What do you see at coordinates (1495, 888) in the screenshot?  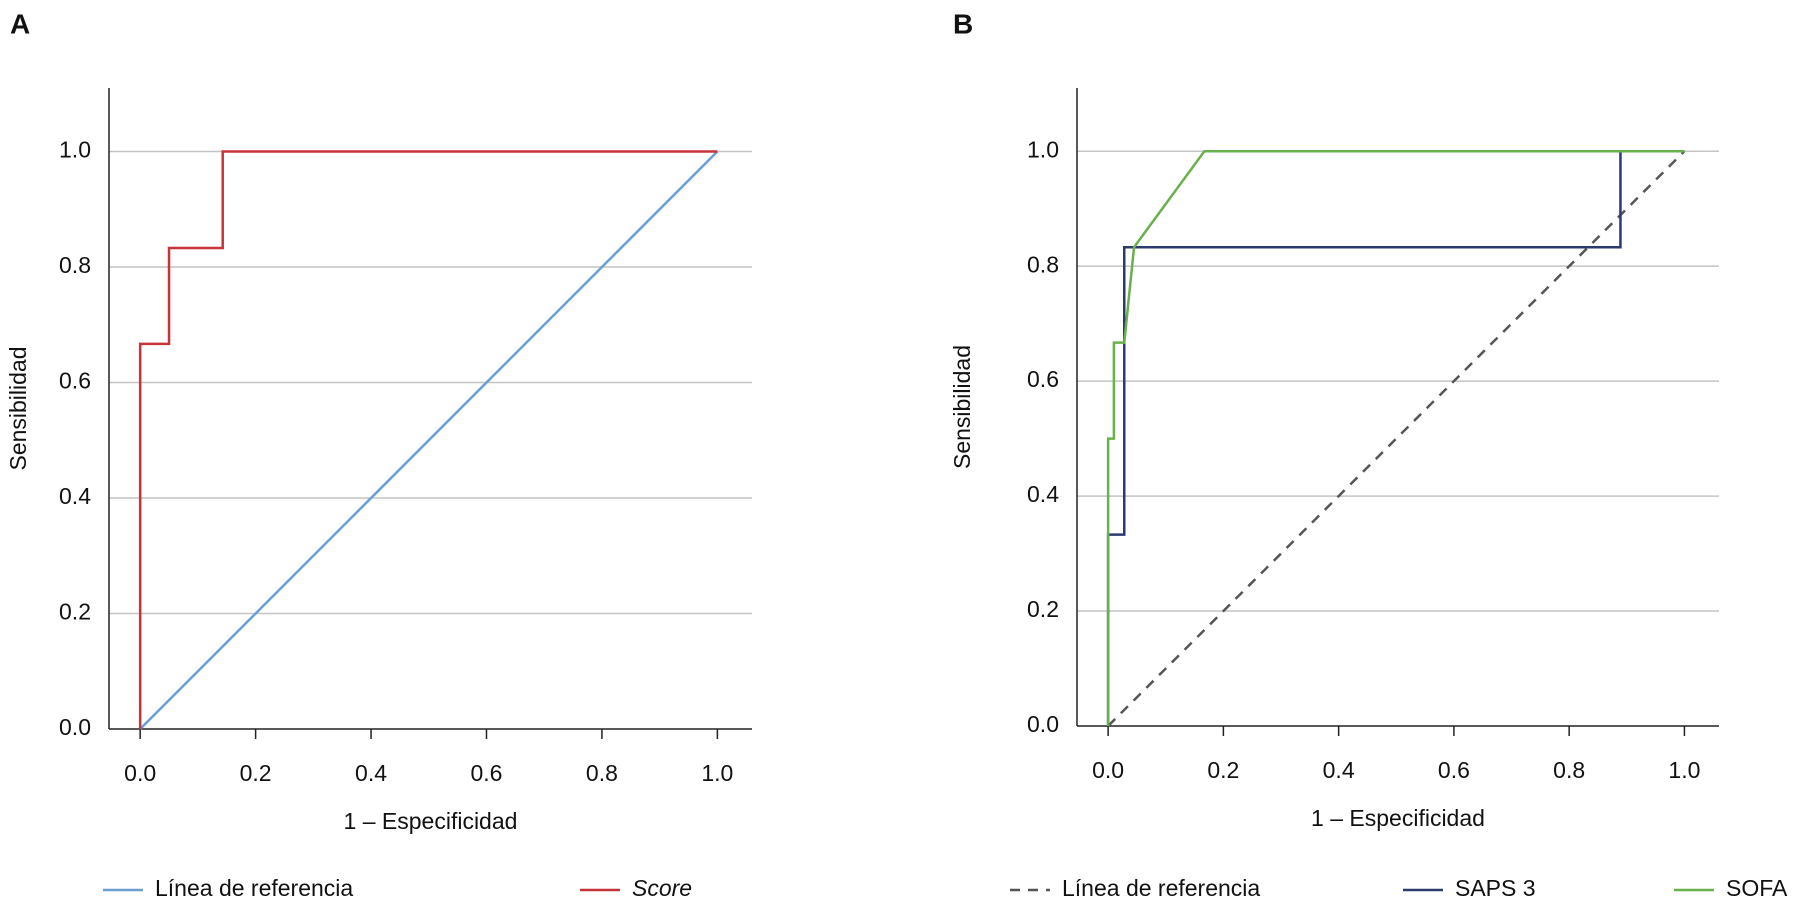 I see `legend-label: SAPS 3` at bounding box center [1495, 888].